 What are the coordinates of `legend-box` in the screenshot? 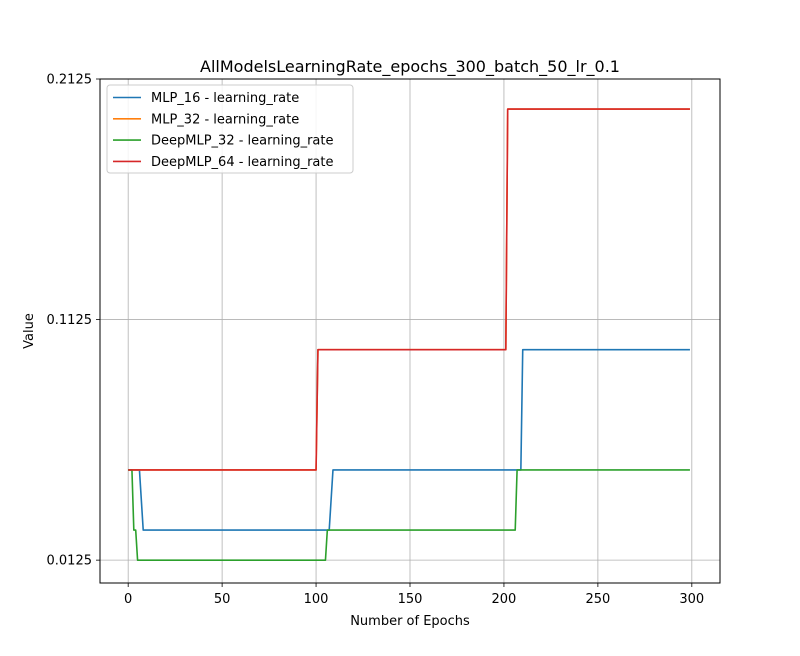 It's located at (230, 129).